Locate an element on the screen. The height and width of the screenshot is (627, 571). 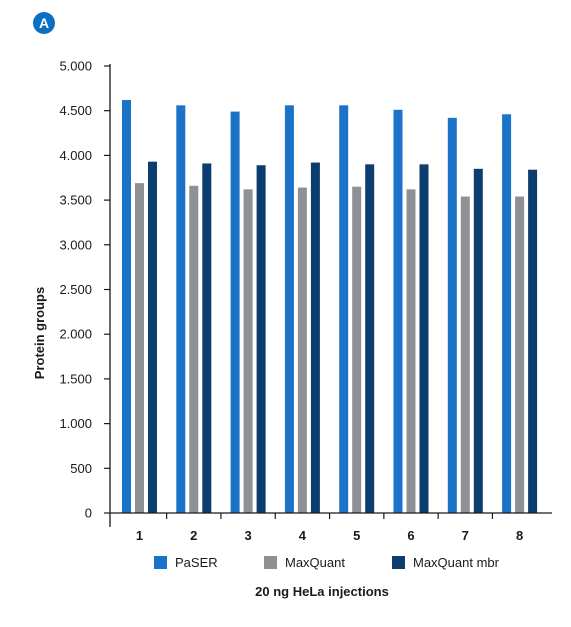
panel-badge: A is located at coordinates (44, 23).